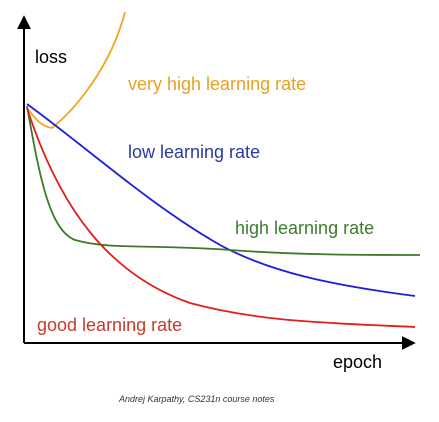 This screenshot has height=422, width=439. What do you see at coordinates (109, 325) in the screenshot?
I see `curve-label: good learning rate` at bounding box center [109, 325].